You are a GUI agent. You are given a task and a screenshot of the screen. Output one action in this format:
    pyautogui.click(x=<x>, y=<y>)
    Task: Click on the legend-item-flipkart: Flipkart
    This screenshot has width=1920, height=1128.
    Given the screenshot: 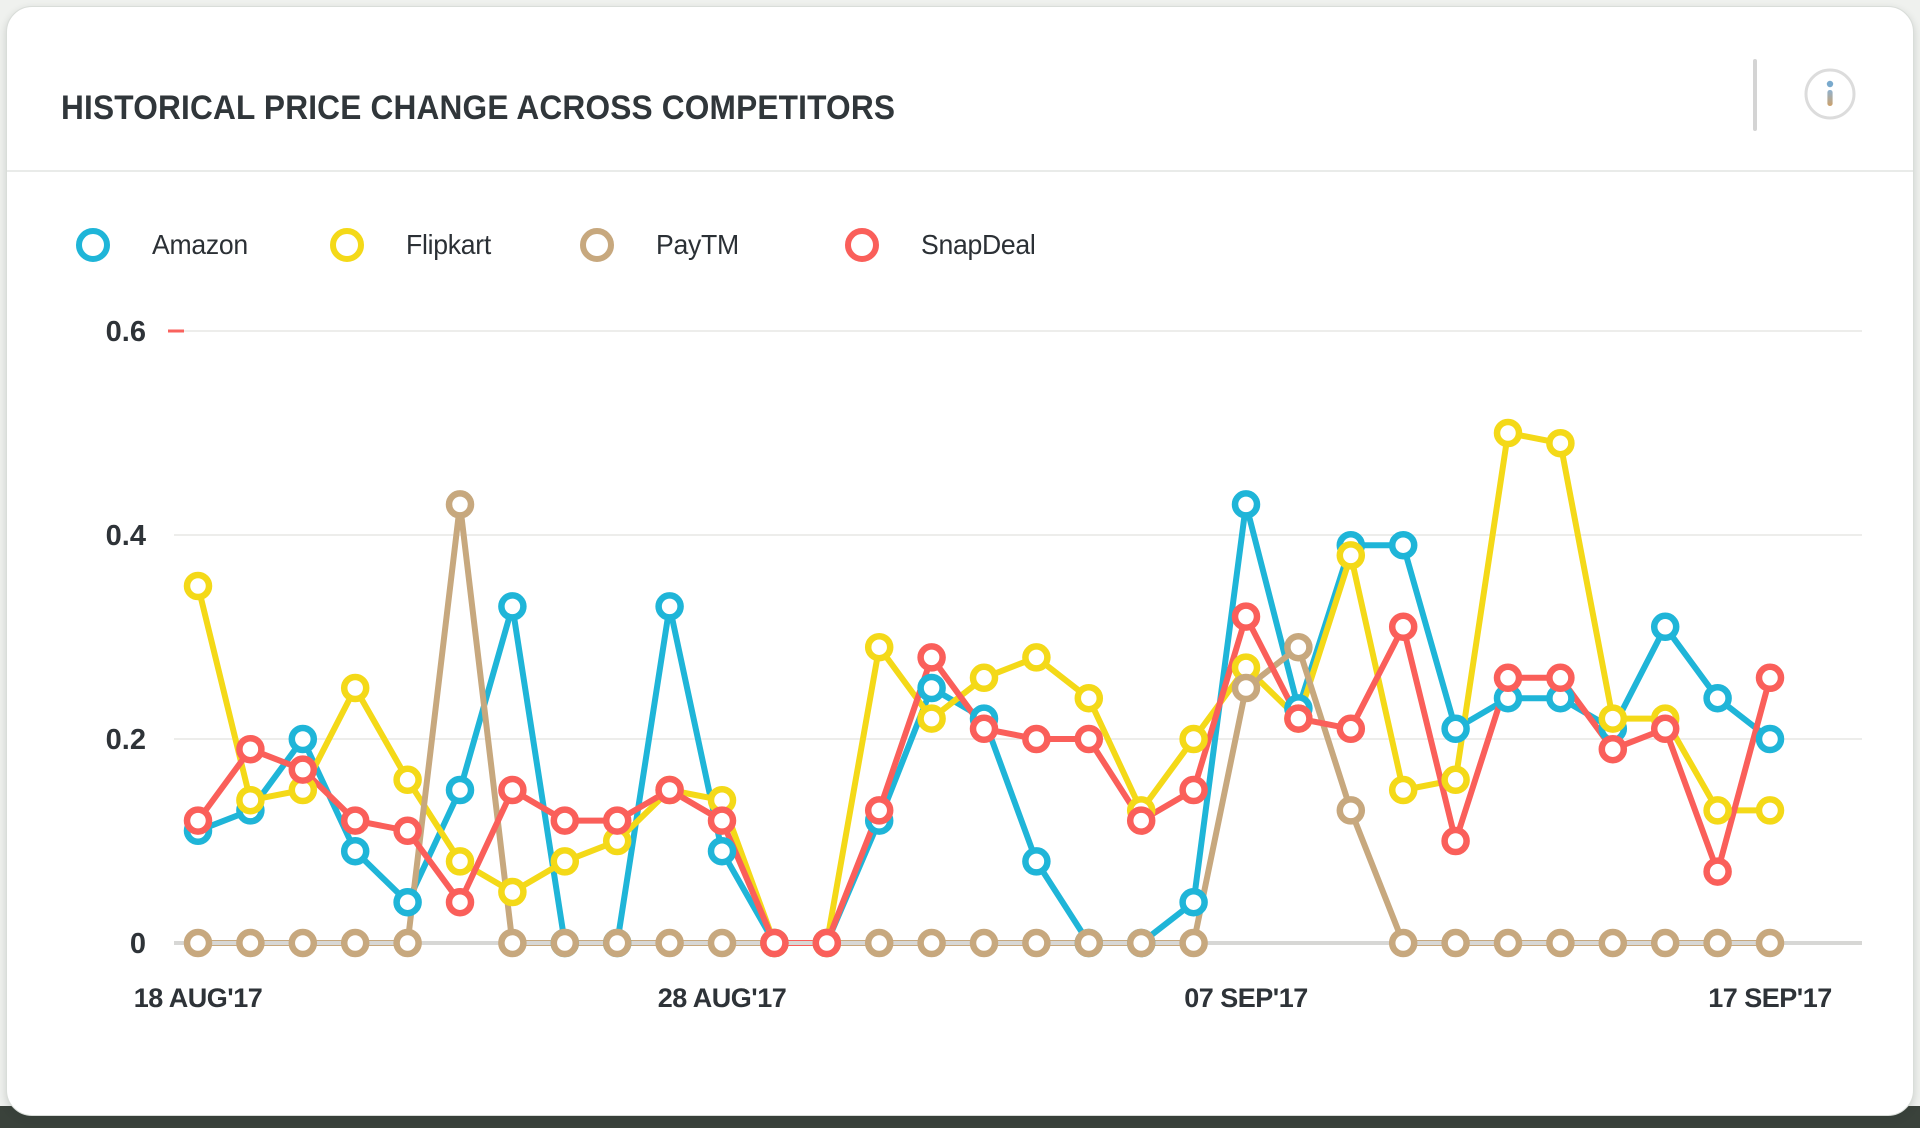 What is the action you would take?
    pyautogui.click(x=412, y=245)
    